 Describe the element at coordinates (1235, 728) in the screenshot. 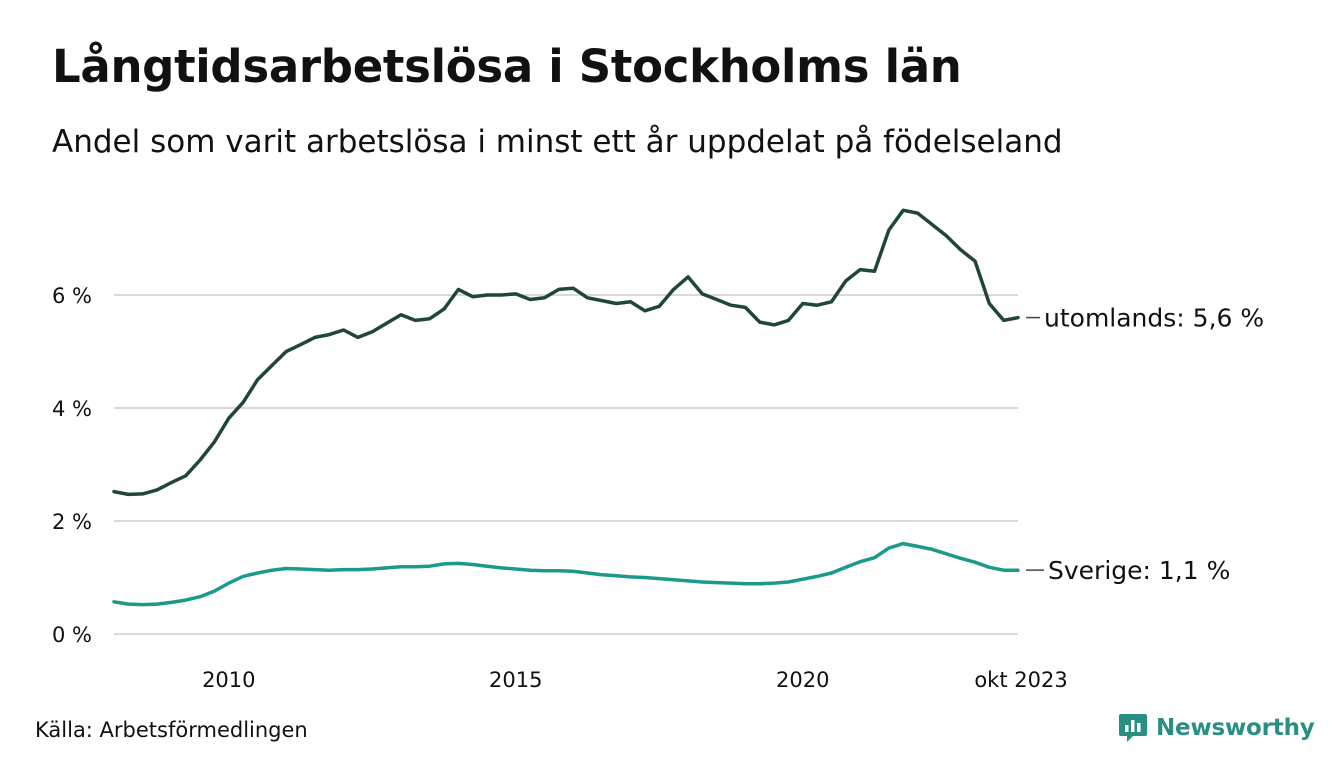

I see `brand-name: Newsworthy` at that location.